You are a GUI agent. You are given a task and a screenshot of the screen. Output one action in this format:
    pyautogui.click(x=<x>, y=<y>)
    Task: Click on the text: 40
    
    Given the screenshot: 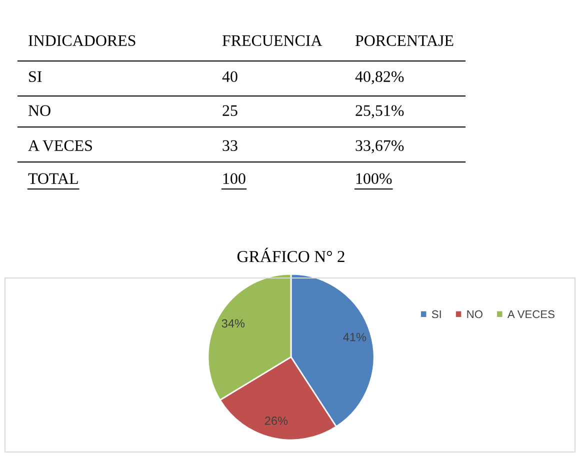 What is the action you would take?
    pyautogui.click(x=230, y=76)
    